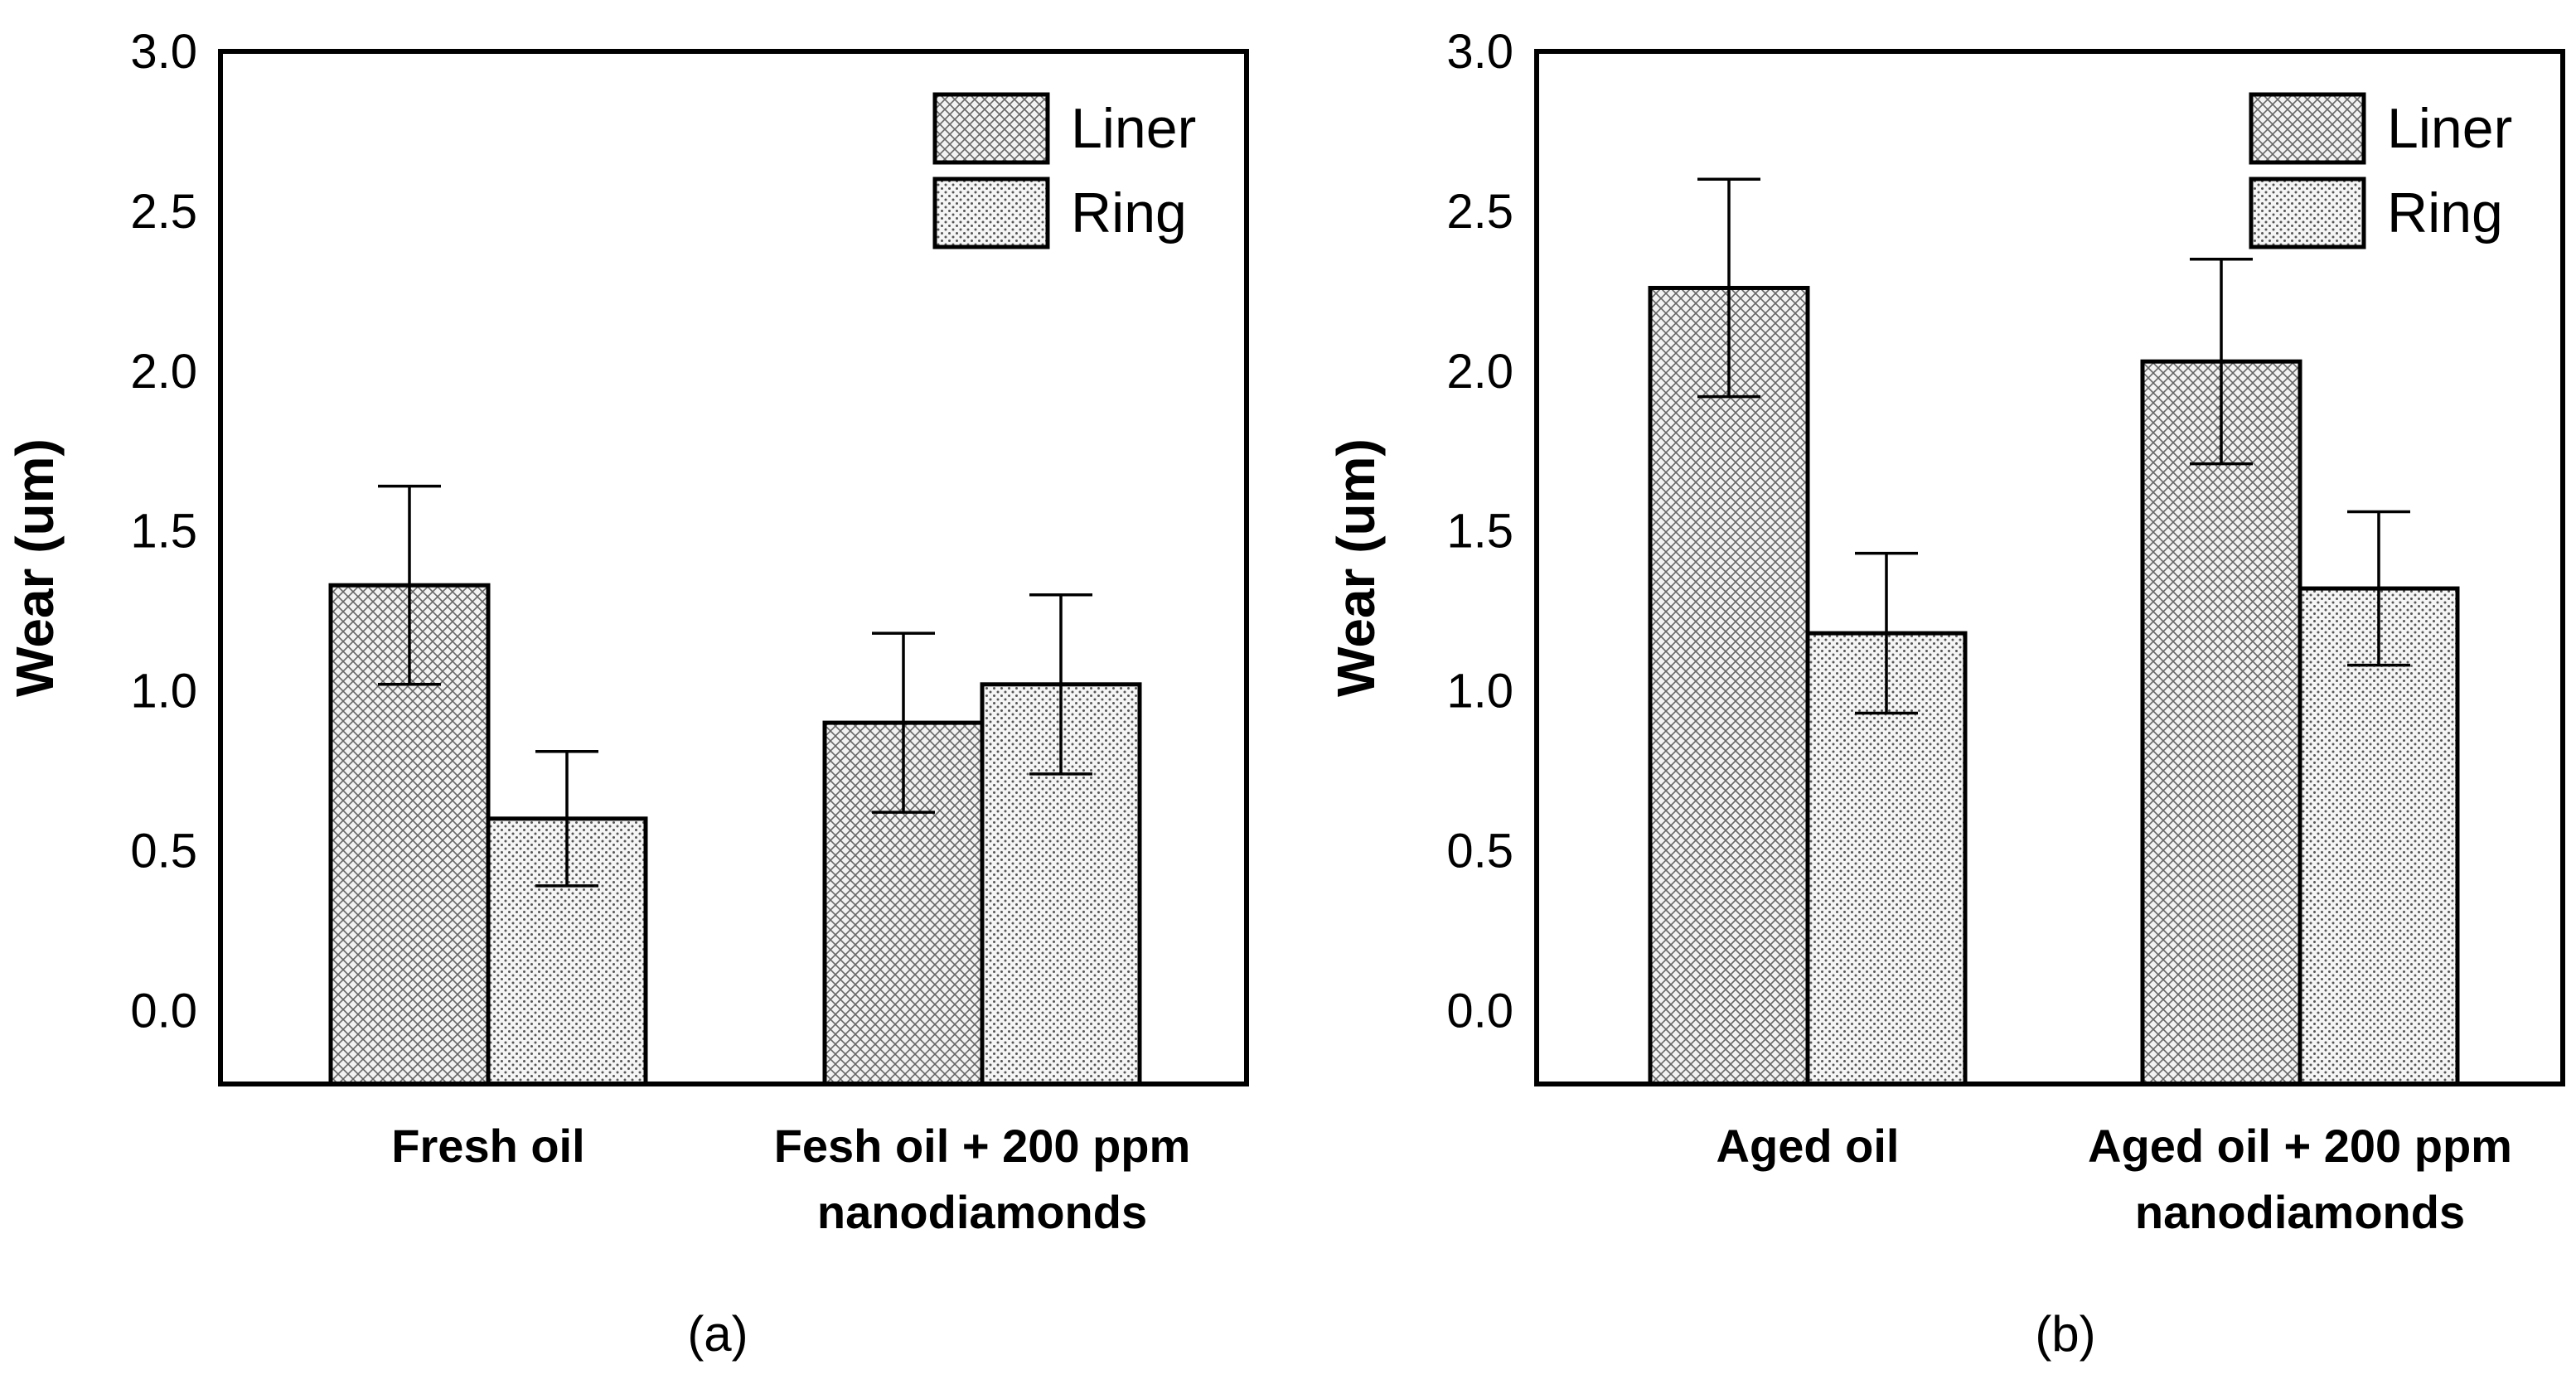 Image resolution: width=2576 pixels, height=1384 pixels. I want to click on x-category-label: Aged oil + 200 ppm, so click(2300, 1146).